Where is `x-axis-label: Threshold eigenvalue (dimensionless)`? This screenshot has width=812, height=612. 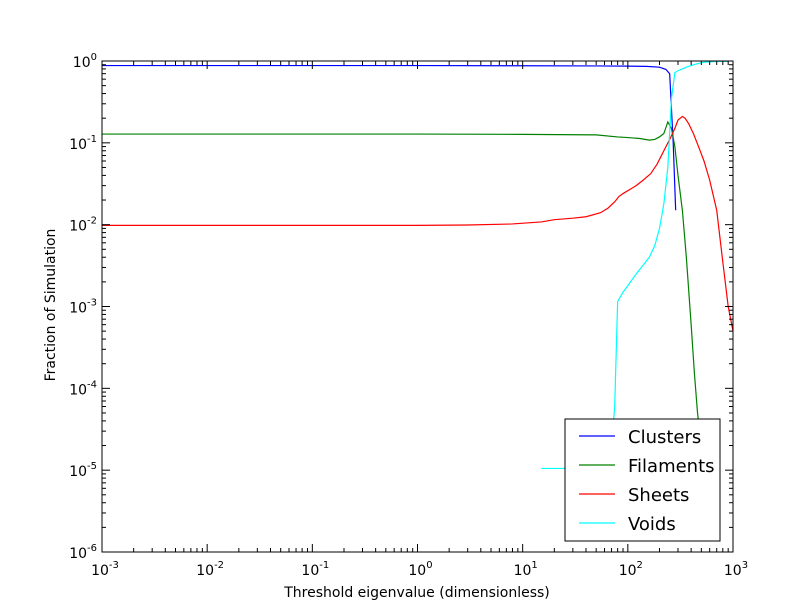 x-axis-label: Threshold eigenvalue (dimensionless) is located at coordinates (416, 593).